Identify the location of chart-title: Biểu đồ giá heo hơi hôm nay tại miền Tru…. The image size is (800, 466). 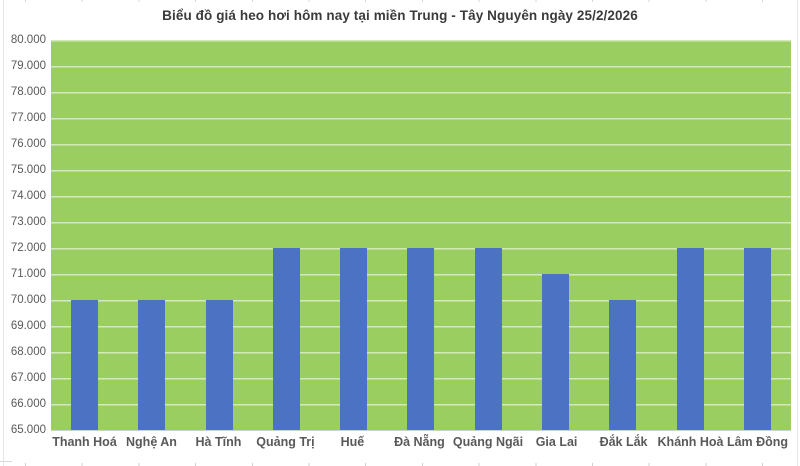
(400, 15).